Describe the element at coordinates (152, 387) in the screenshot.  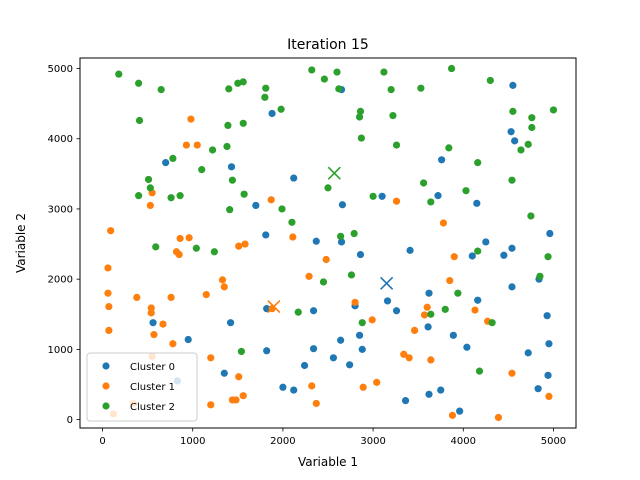
I see `legend-label-cluster-1: Cluster 1` at that location.